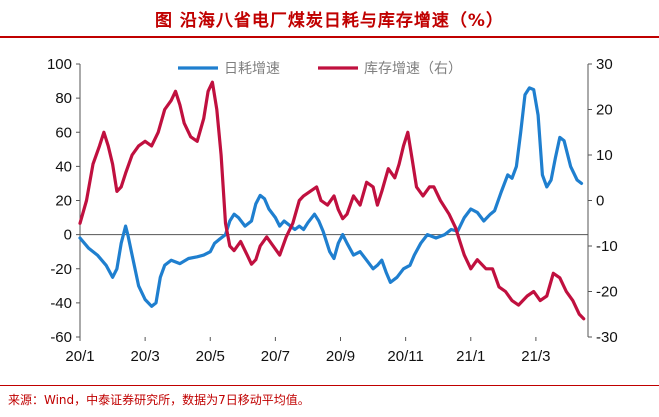 Image resolution: width=659 pixels, height=417 pixels. I want to click on left-tick-label: -20, so click(61, 269).